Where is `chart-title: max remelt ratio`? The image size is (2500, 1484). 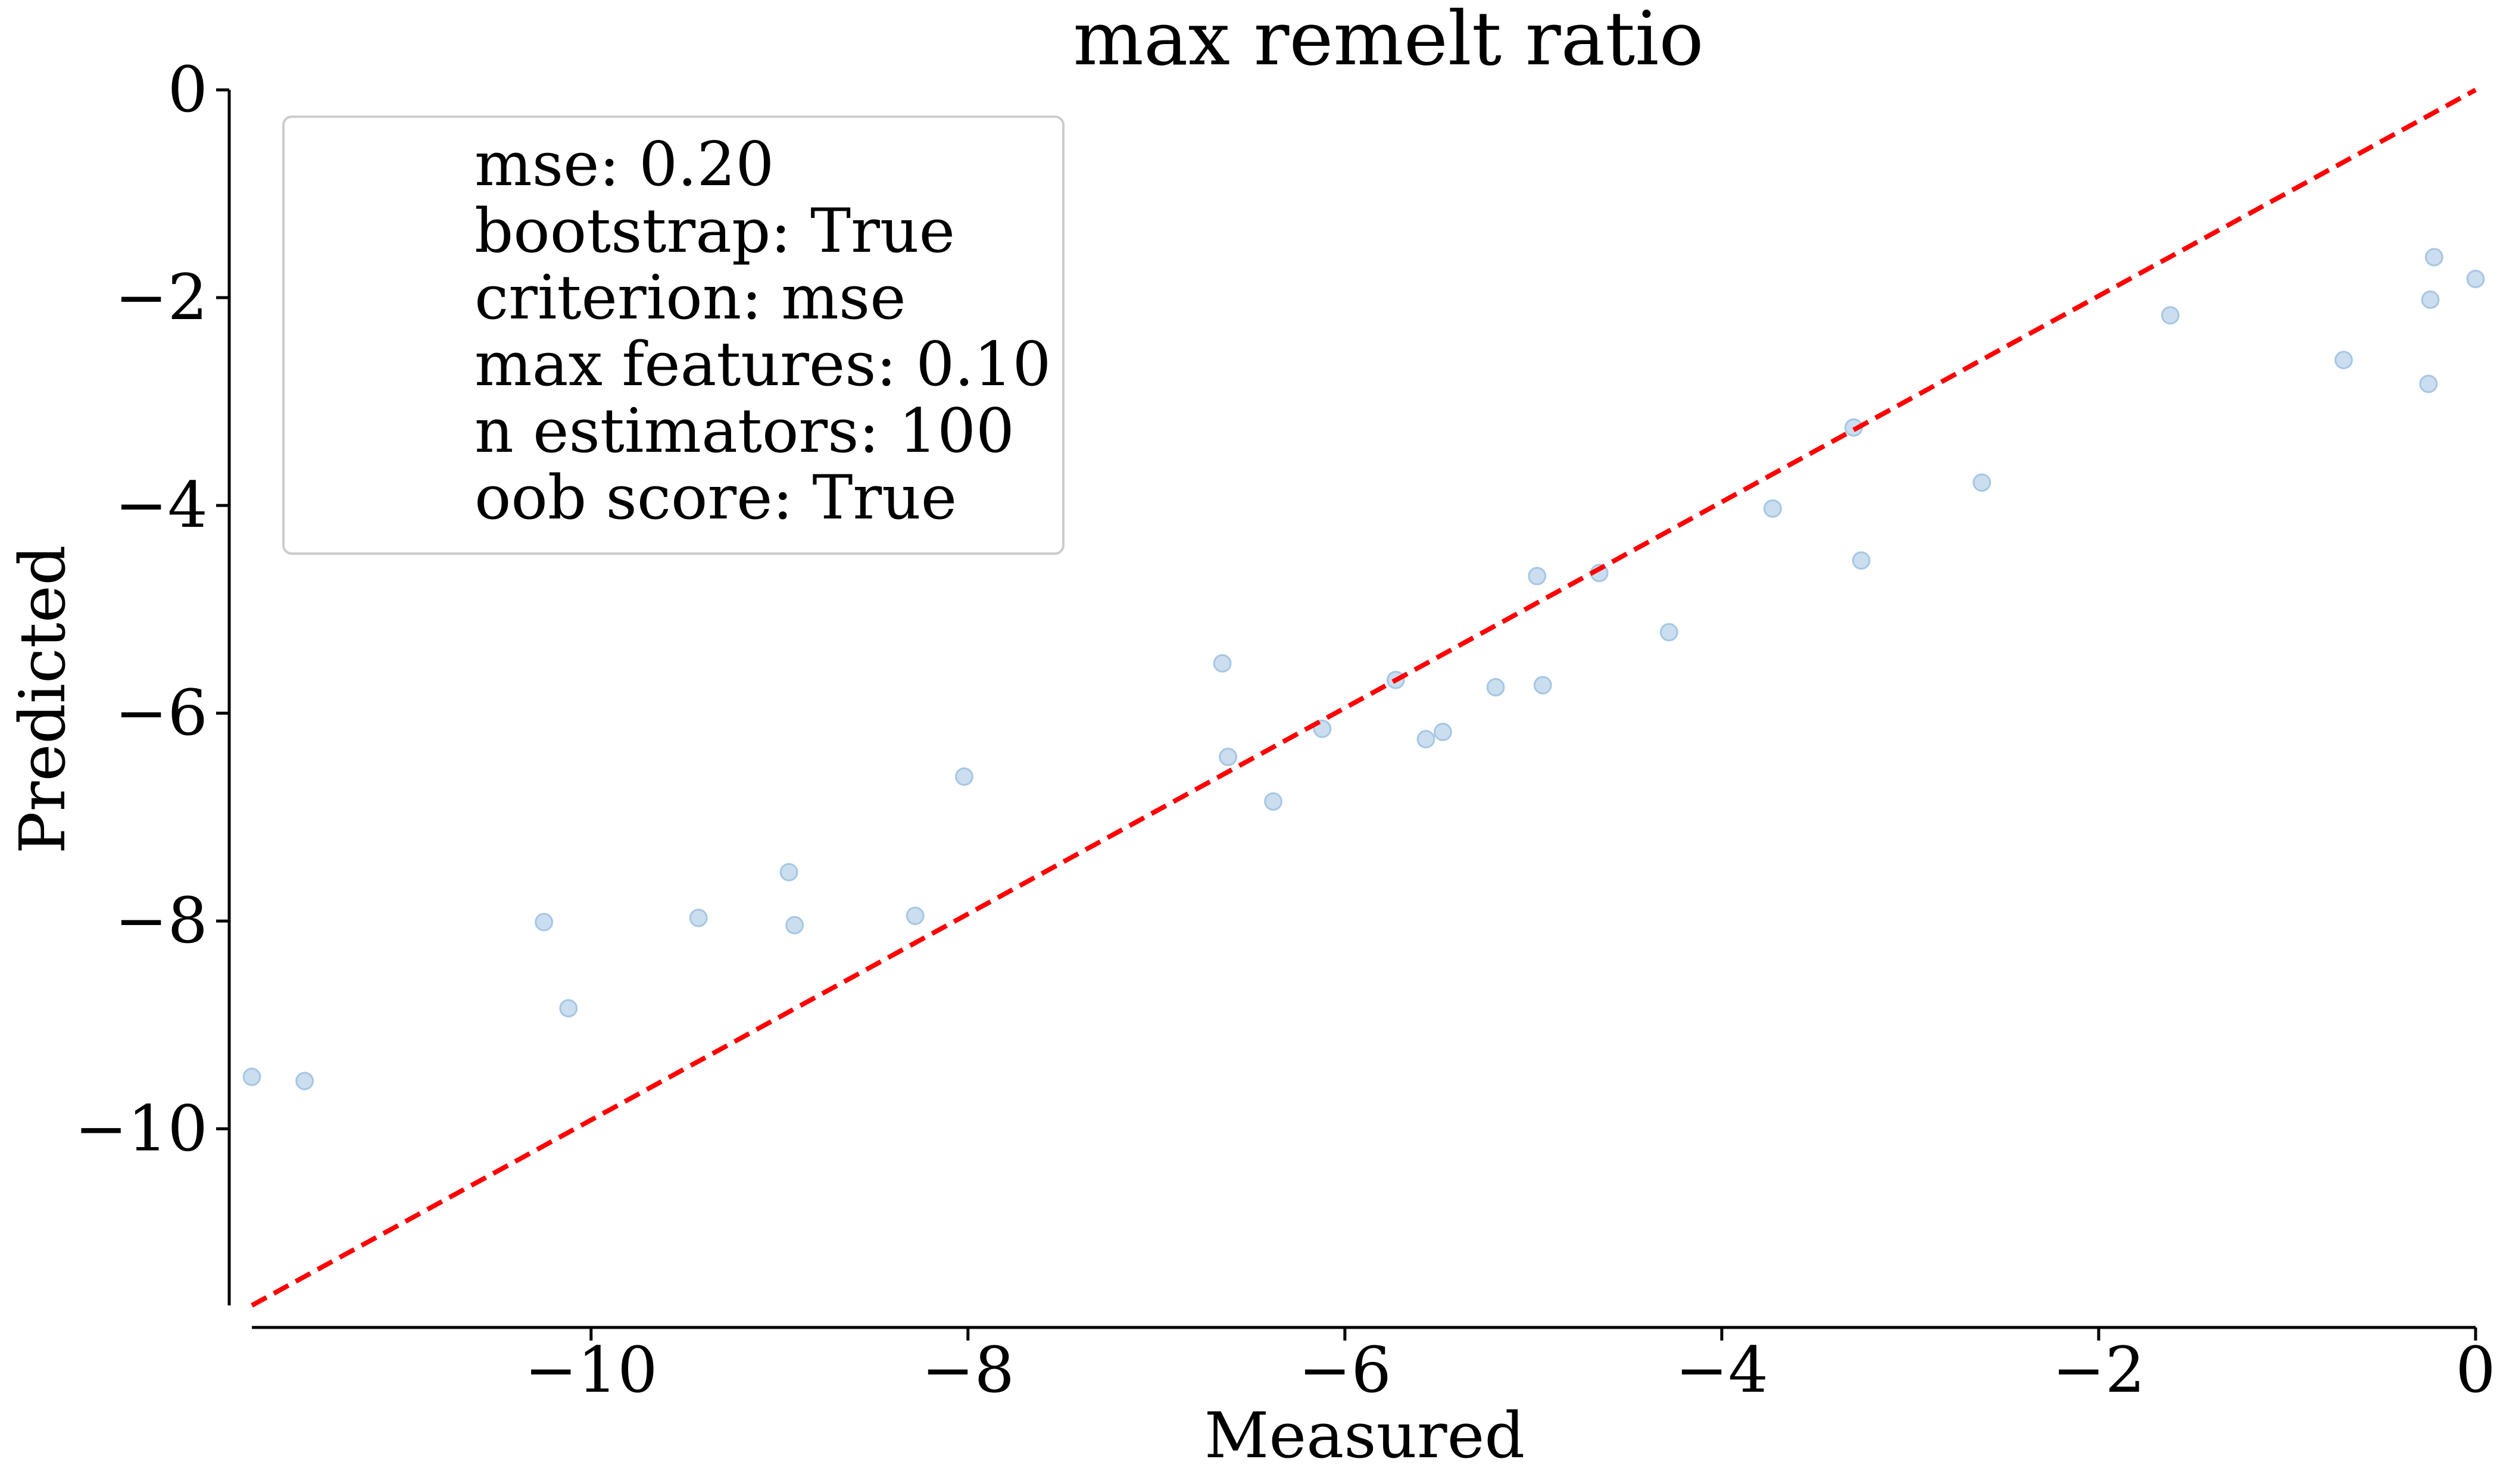 chart-title: max remelt ratio is located at coordinates (1388, 41).